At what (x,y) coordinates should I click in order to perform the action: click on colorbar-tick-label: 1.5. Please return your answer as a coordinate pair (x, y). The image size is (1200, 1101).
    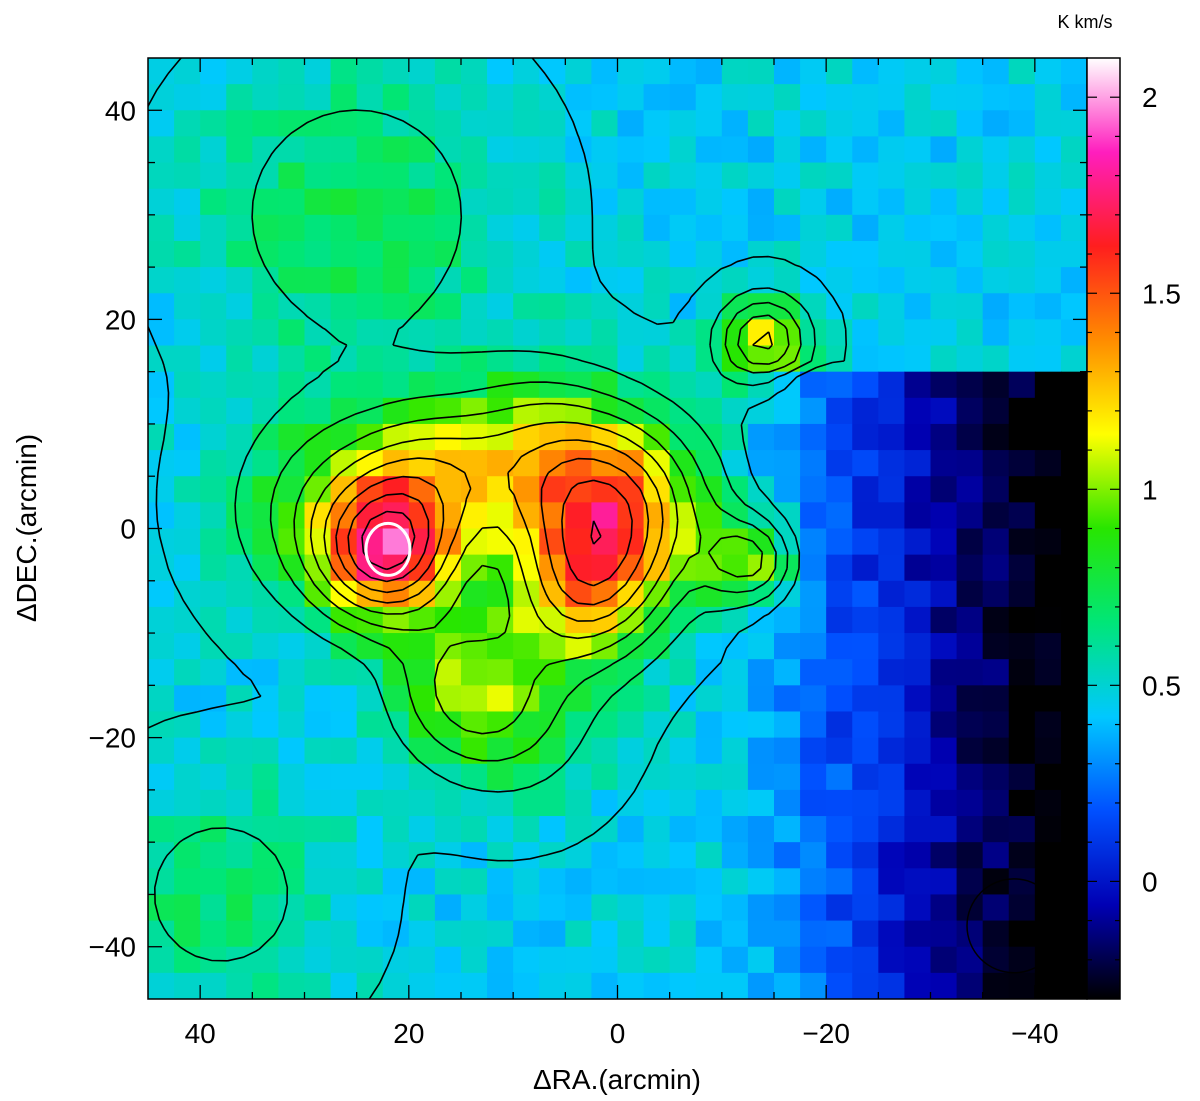
    Looking at the image, I should click on (1161, 293).